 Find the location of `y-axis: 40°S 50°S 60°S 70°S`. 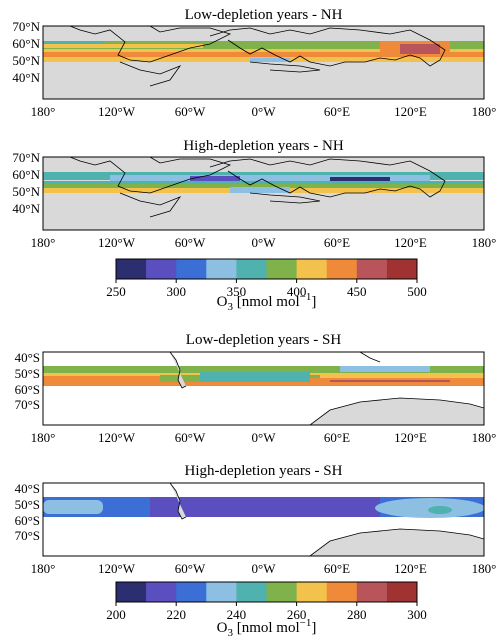

y-axis: 40°S 50°S 60°S 70°S is located at coordinates (27, 381).